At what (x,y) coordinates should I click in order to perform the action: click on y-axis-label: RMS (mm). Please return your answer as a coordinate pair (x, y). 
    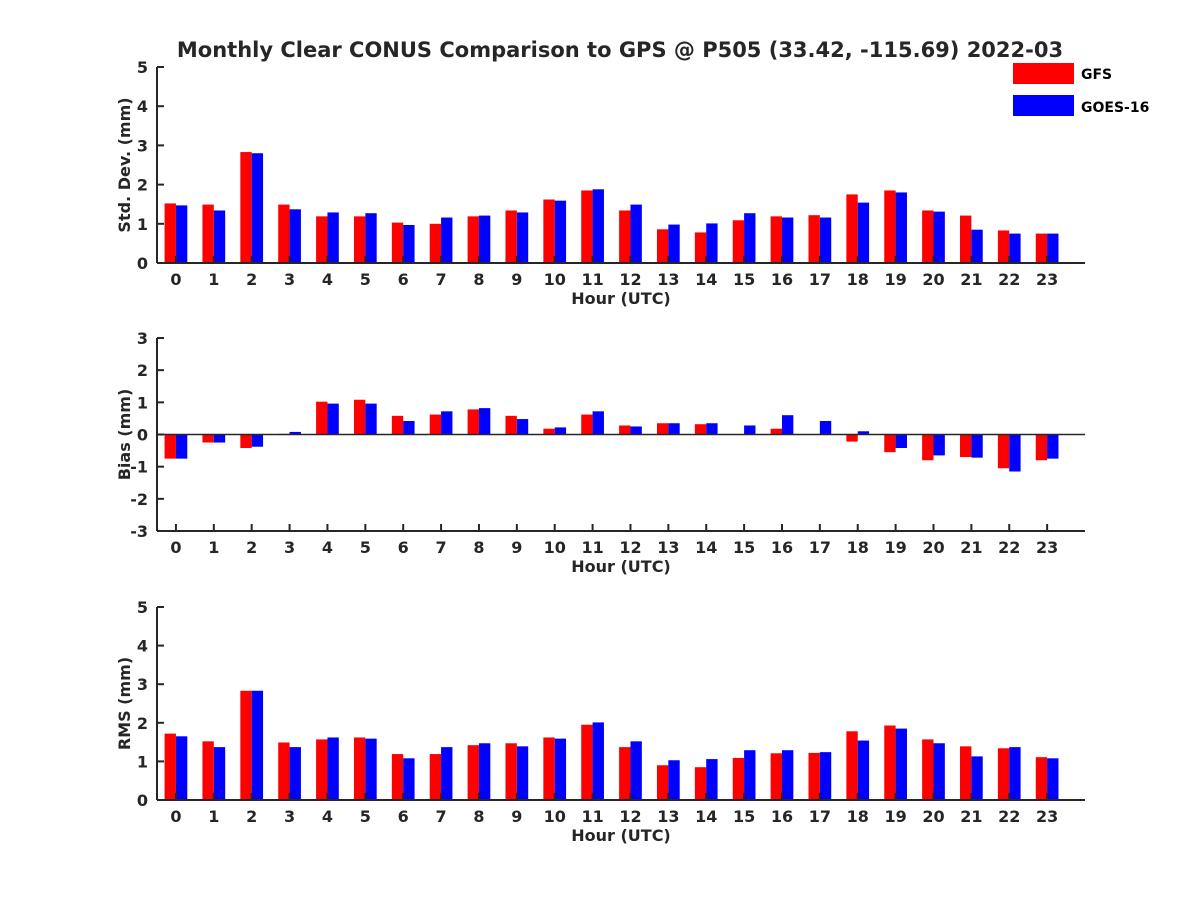
    Looking at the image, I should click on (124, 703).